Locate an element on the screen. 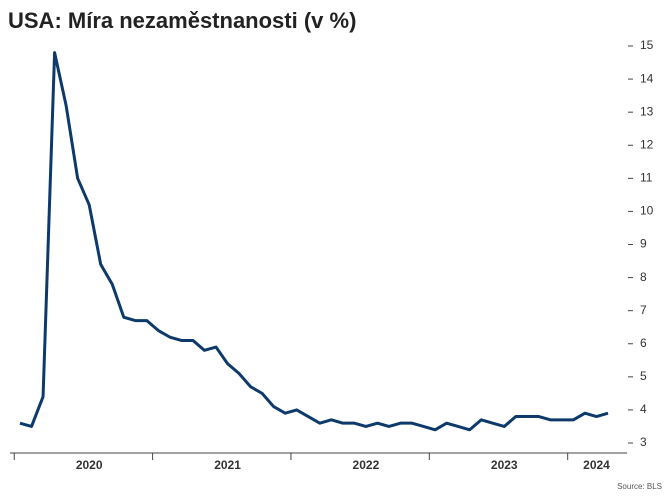  y-tick-label: 15 is located at coordinates (647, 45).